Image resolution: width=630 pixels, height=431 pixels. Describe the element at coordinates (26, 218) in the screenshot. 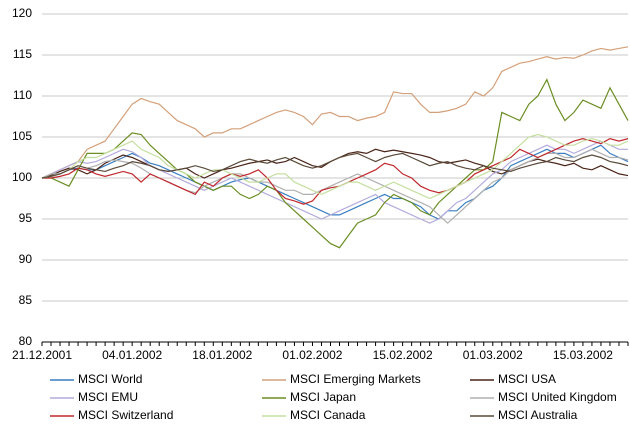

I see `y-tick-label: 95` at that location.